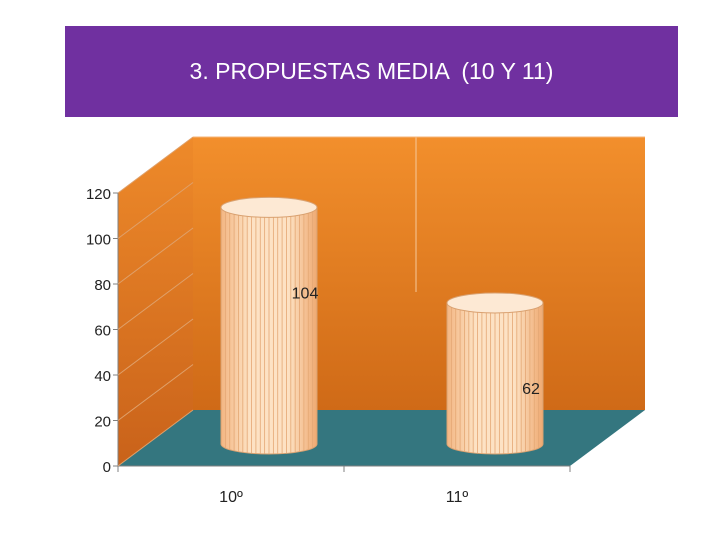 The height and width of the screenshot is (540, 720). What do you see at coordinates (102, 376) in the screenshot?
I see `y-tick-label: 40` at bounding box center [102, 376].